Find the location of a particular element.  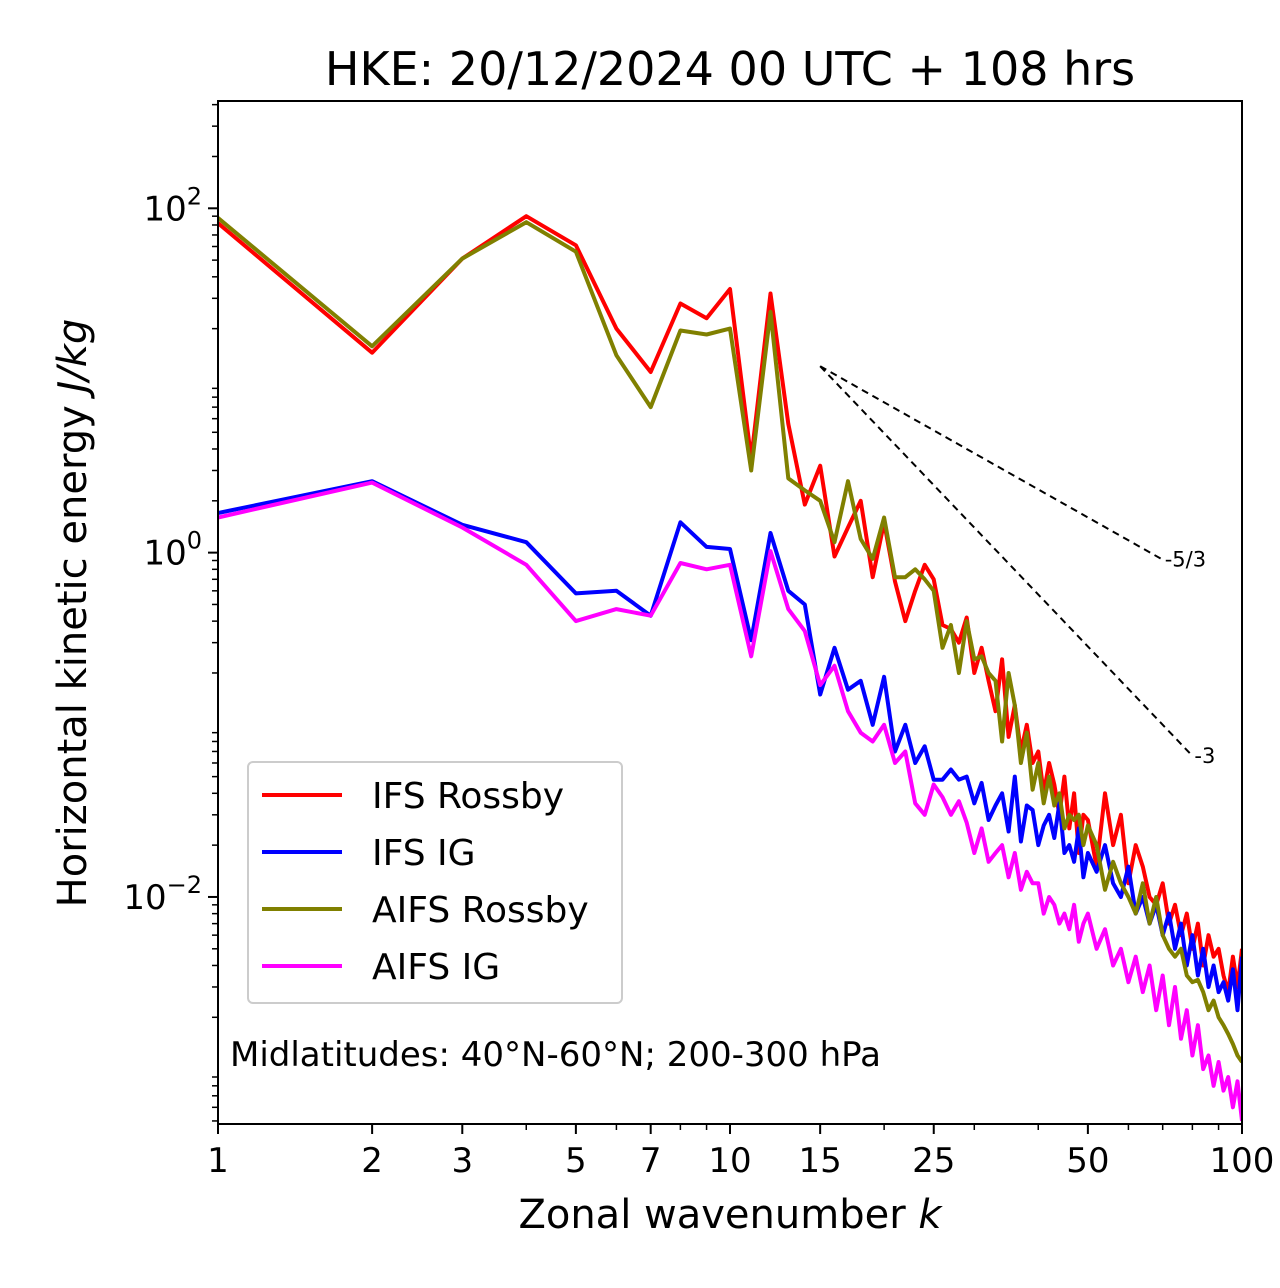

x-tick-label: 1 is located at coordinates (218, 1161).